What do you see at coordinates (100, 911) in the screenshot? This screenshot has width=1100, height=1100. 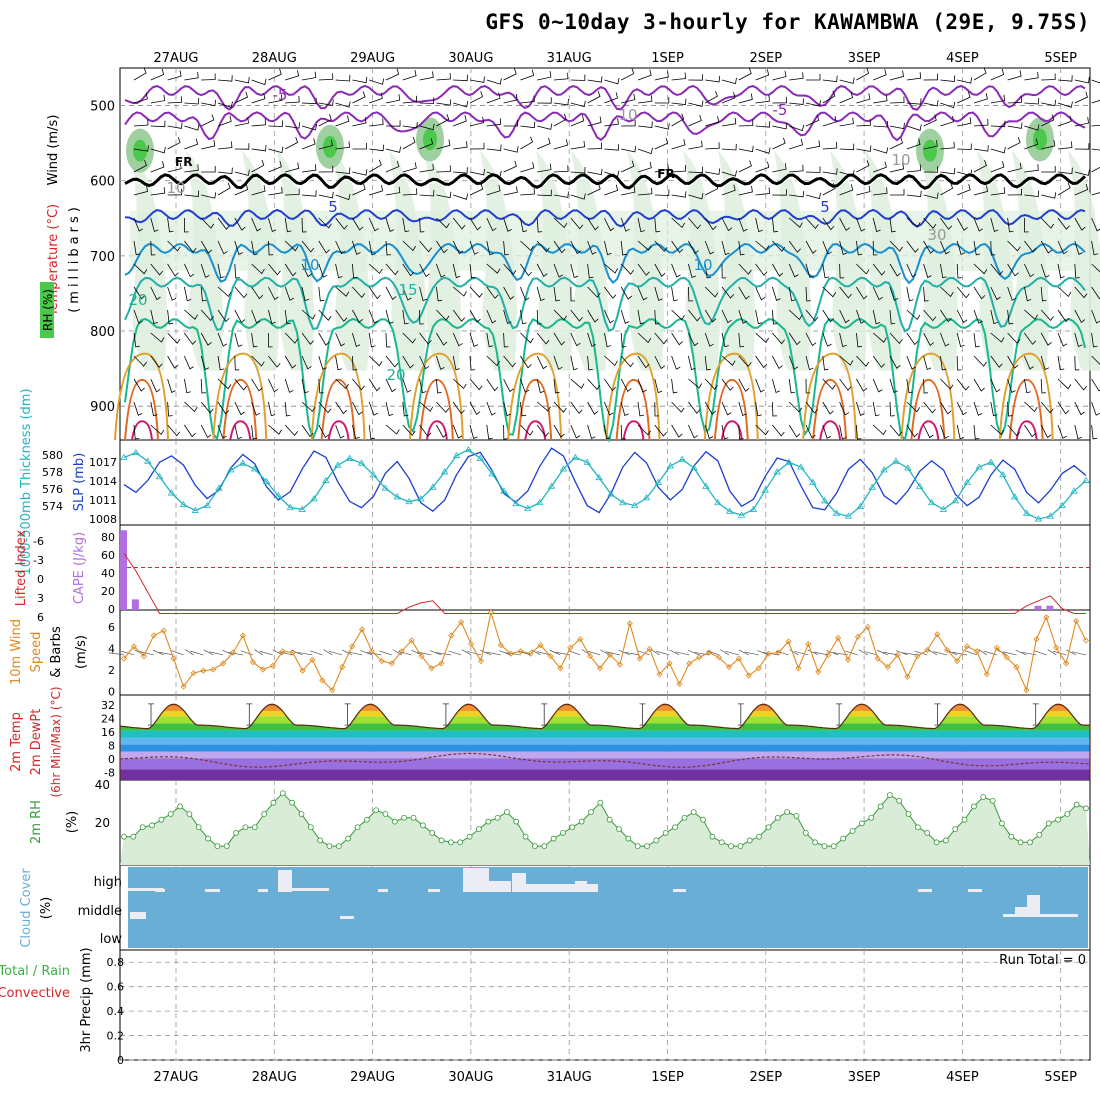 I see `cloud-level-label: middle` at bounding box center [100, 911].